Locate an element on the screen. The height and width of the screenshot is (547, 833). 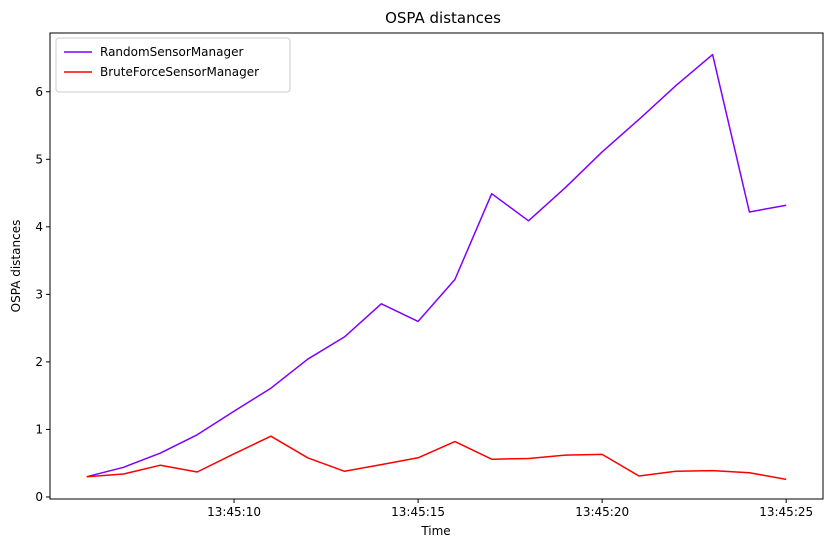
legend-box is located at coordinates (173, 65).